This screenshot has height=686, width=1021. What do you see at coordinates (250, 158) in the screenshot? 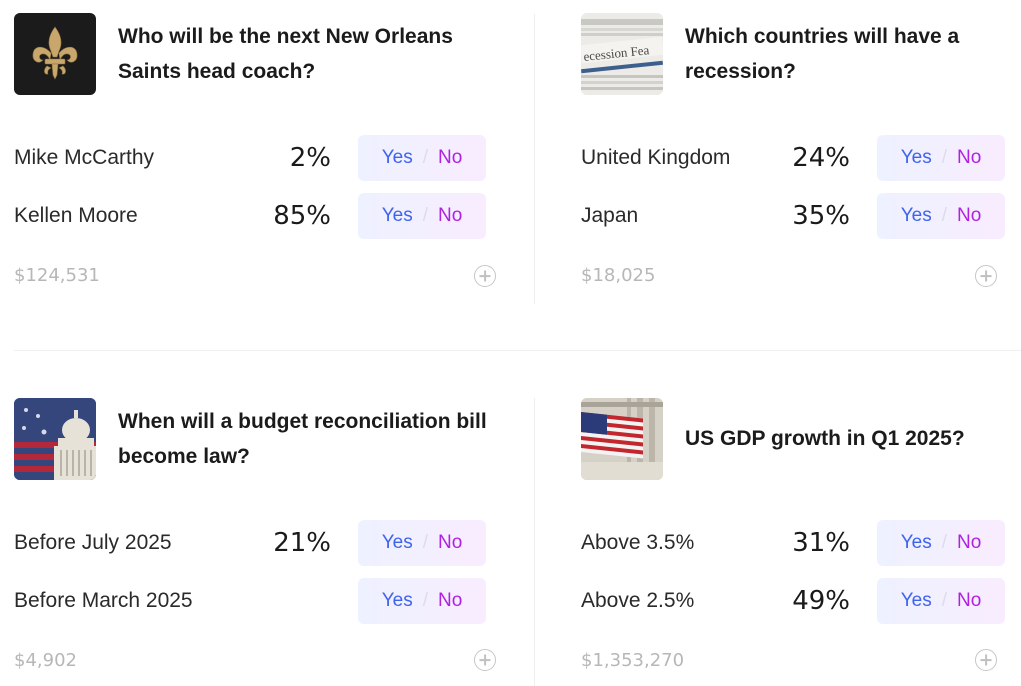
I see `option-row: Mike McCarthy 2% Yes / No` at bounding box center [250, 158].